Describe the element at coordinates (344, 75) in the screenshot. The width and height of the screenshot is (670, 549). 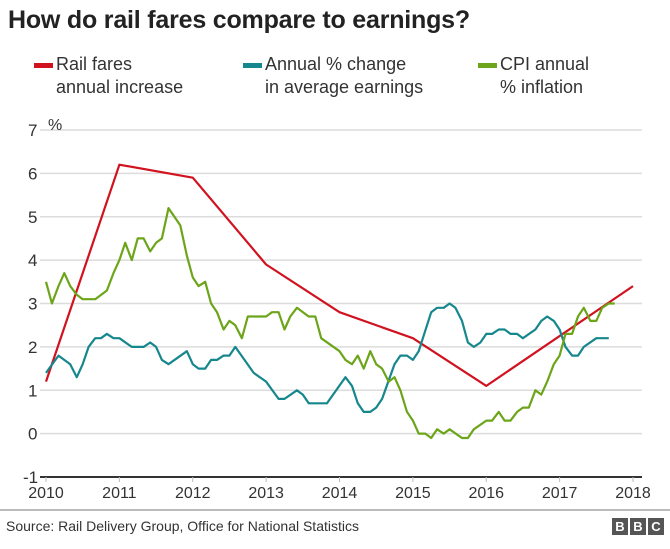
I see `legend-label: Annual % change in average earnings` at that location.